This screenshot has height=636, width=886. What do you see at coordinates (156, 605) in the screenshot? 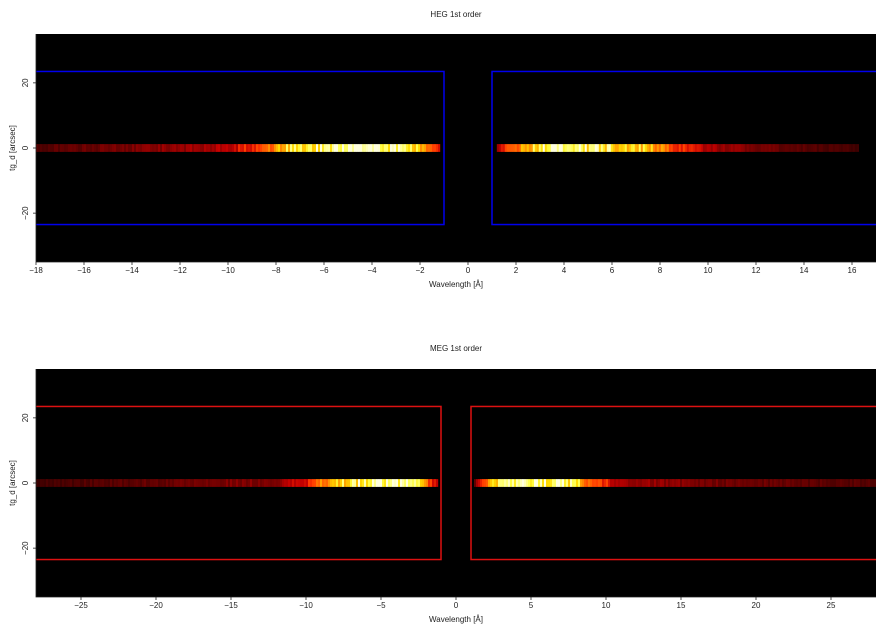
I see `x-tick-label: −20` at bounding box center [156, 605].